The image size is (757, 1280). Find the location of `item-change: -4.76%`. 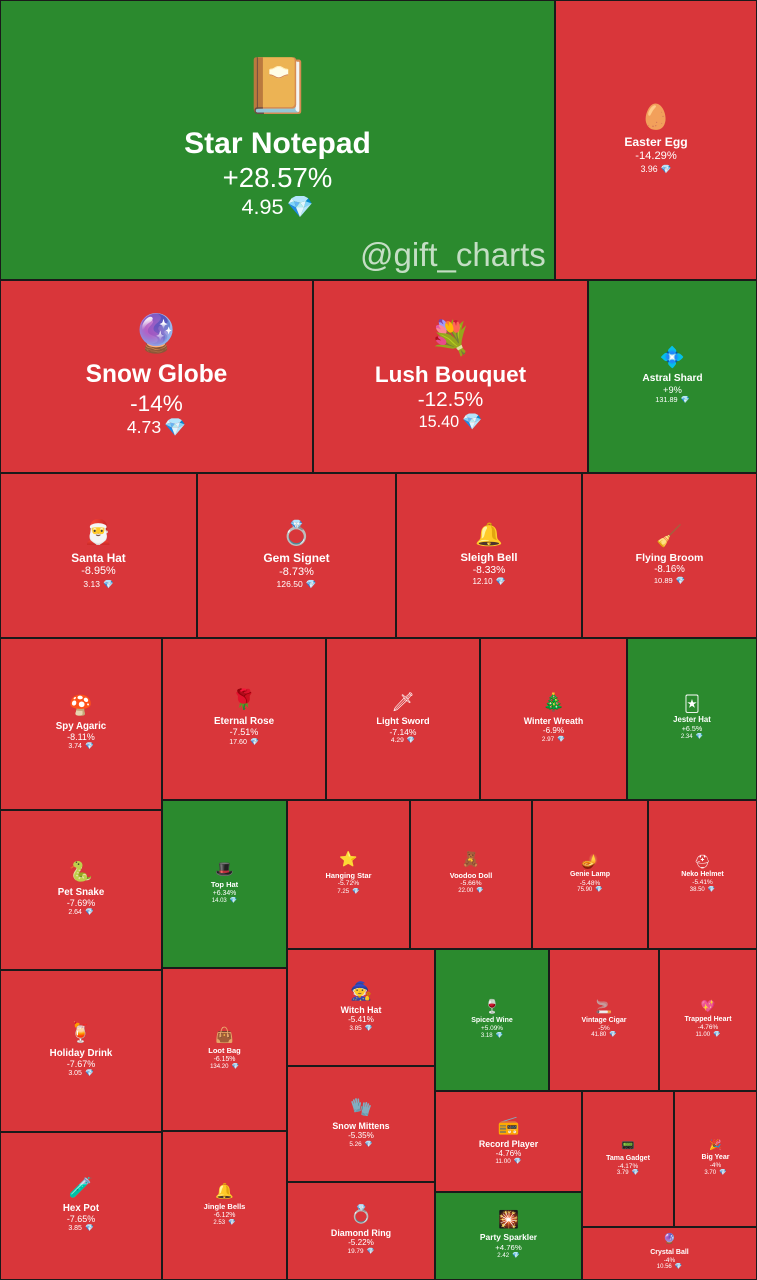

item-change: -4.76% is located at coordinates (708, 1027).